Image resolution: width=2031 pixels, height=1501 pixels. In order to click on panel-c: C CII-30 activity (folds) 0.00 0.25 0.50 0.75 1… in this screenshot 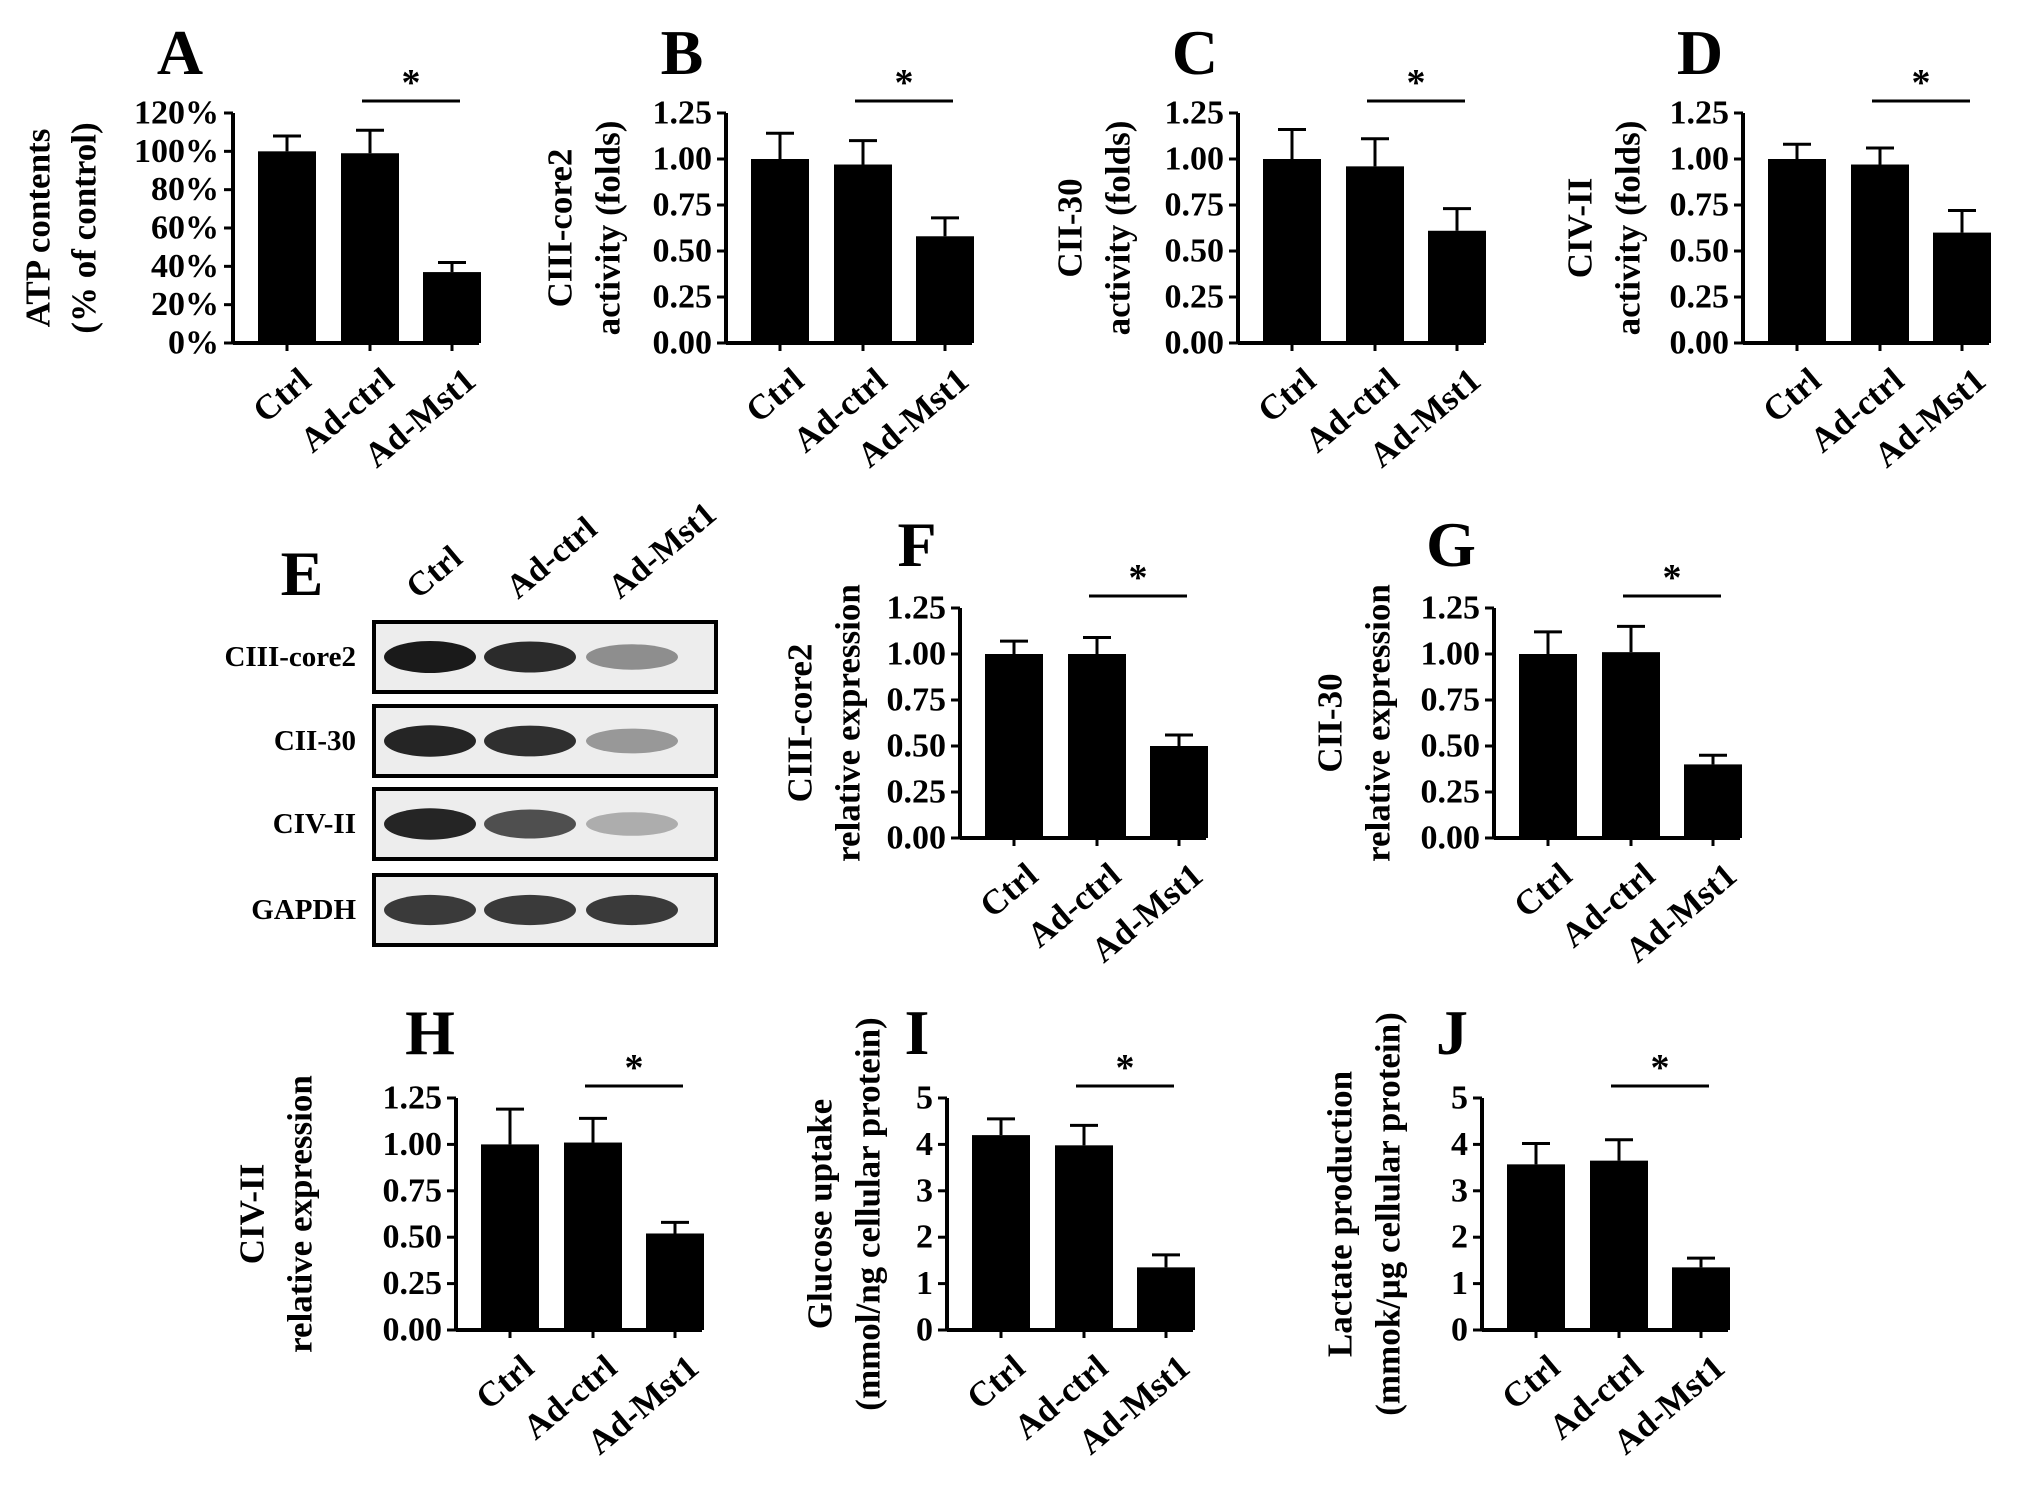, I will do `click(1270, 246)`.